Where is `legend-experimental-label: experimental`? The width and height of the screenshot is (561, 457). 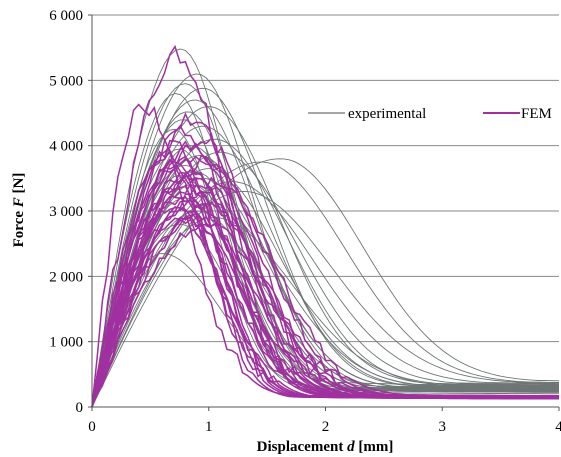 legend-experimental-label: experimental is located at coordinates (387, 114).